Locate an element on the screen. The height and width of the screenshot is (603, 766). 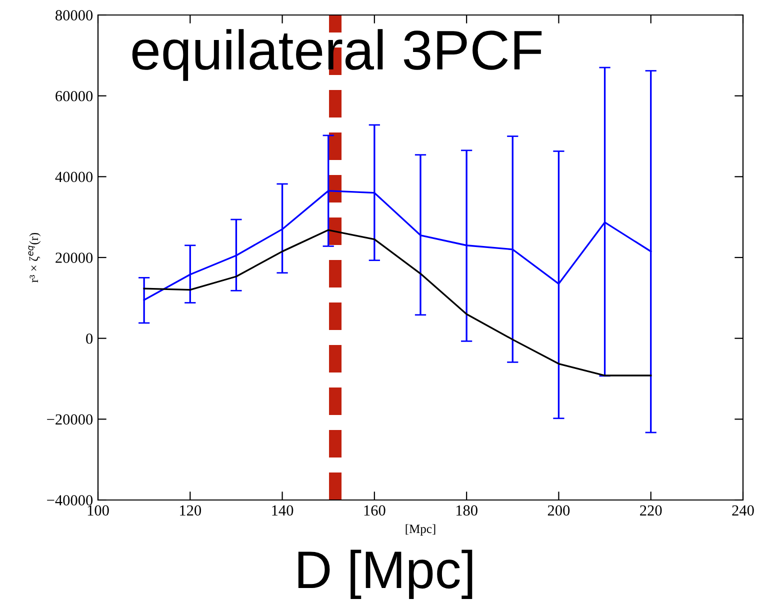
y-tick-label: −20000 is located at coordinates (70, 419).